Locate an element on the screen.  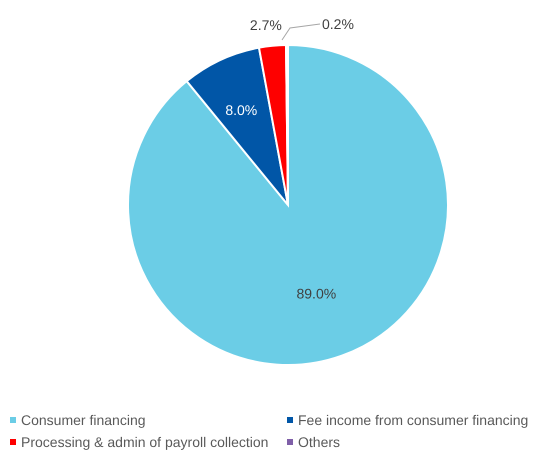
data-label: 2.7% is located at coordinates (266, 24).